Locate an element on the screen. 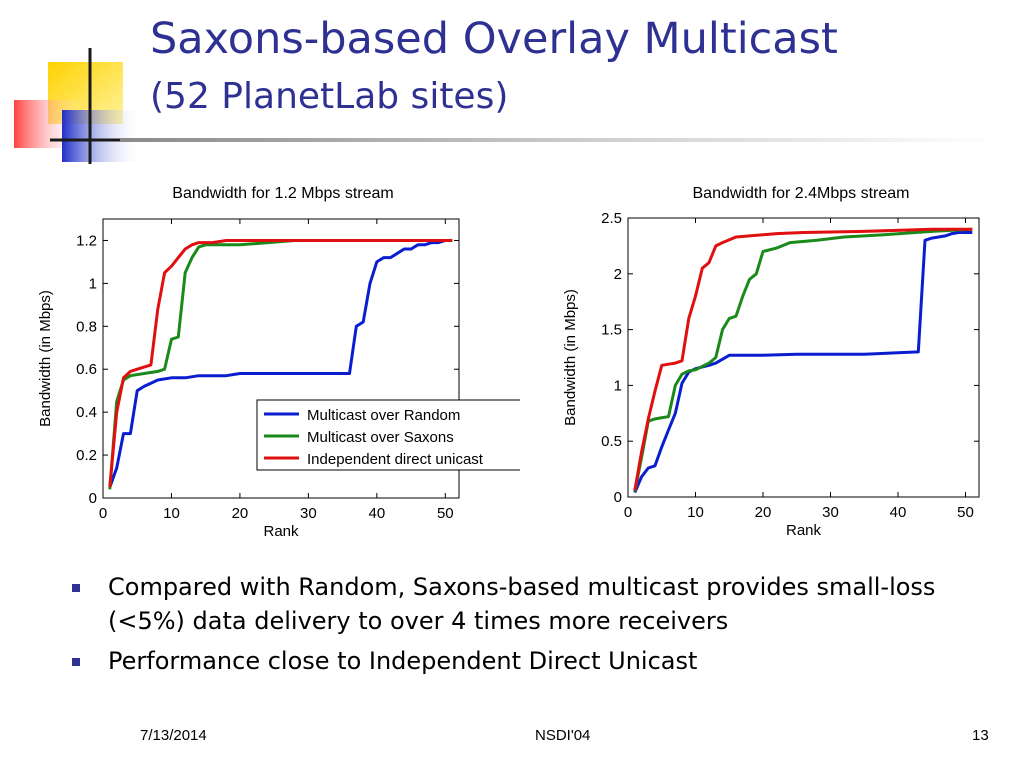 Image resolution: width=1024 pixels, height=768 pixels. legend-label-0: Multicast over Random is located at coordinates (383, 415).